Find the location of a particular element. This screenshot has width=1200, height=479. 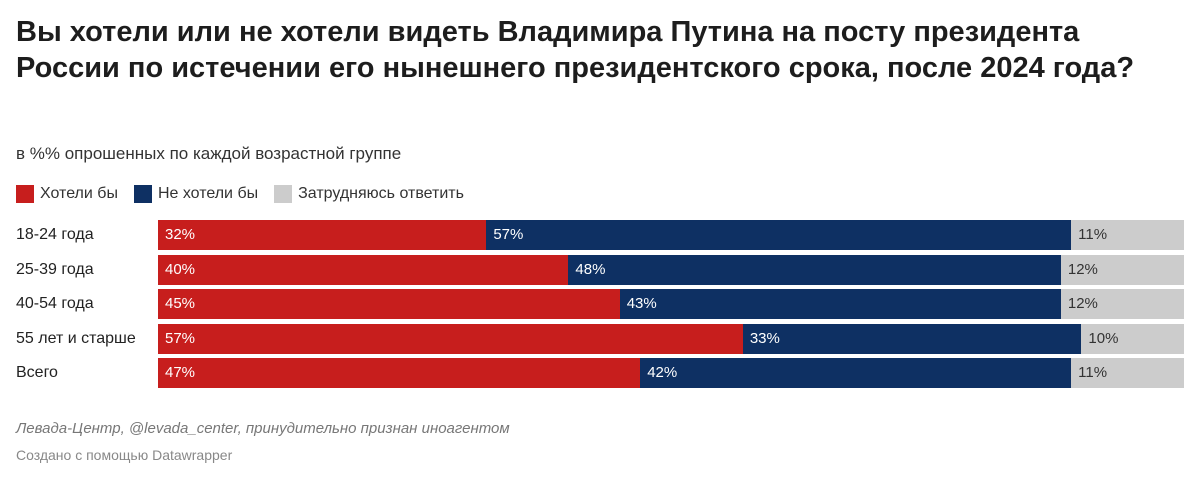

stacked-bar: 57% 33% 10% is located at coordinates (671, 338).